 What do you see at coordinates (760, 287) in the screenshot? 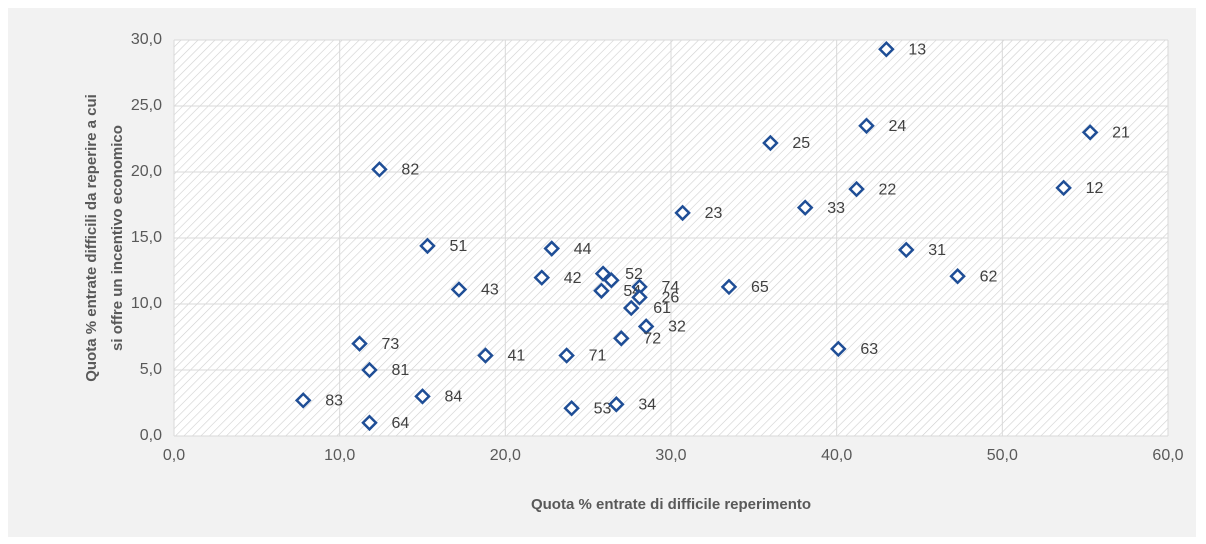
I see `point-label: 65` at bounding box center [760, 287].